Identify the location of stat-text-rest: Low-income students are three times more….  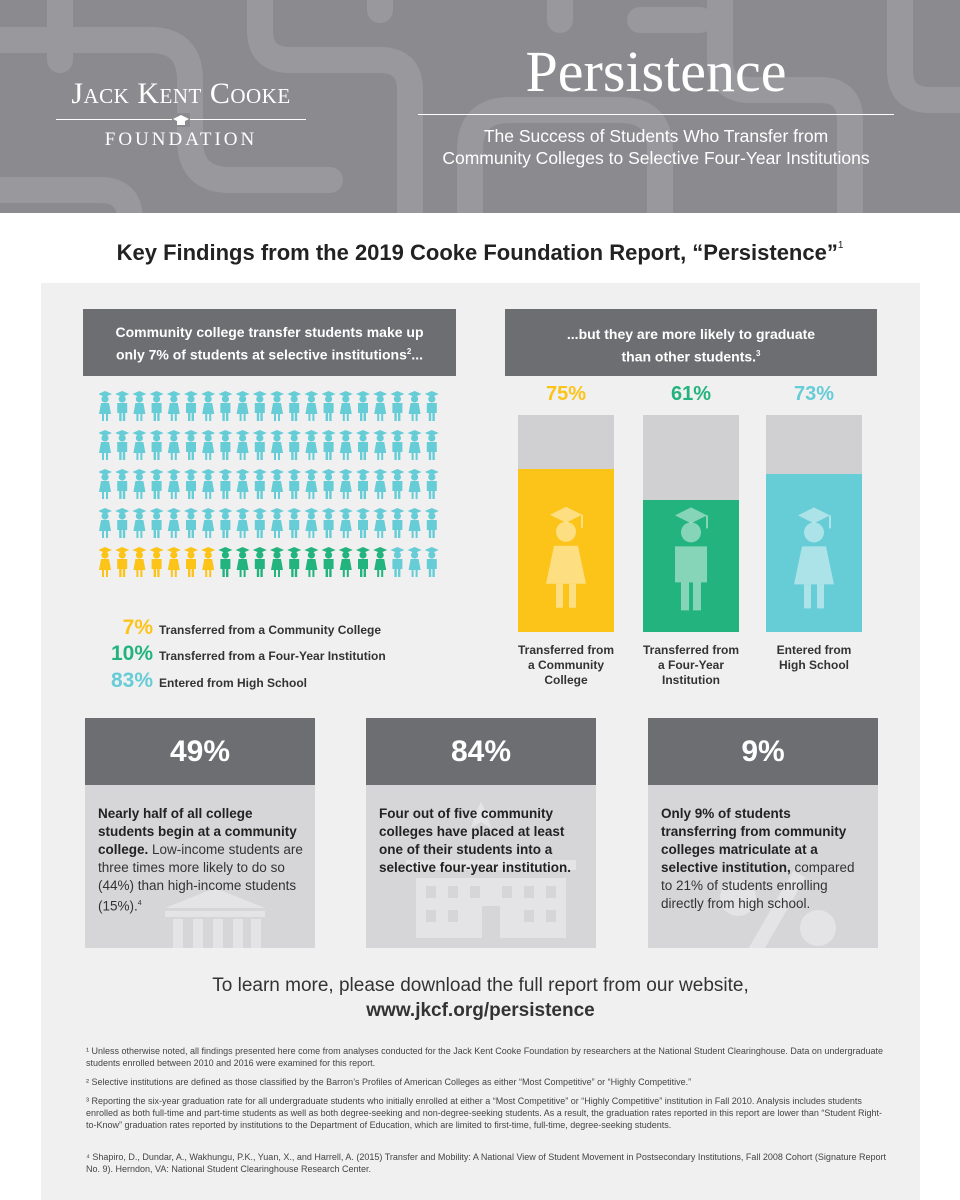
(200, 878).